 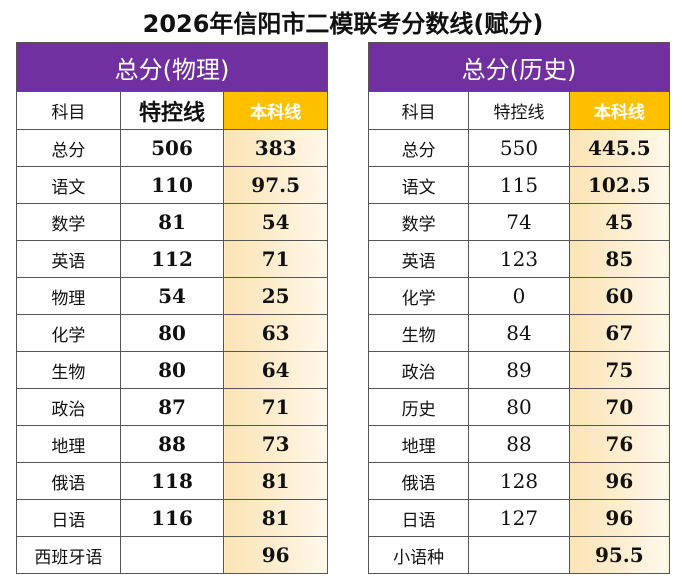 I want to click on cell: 85, so click(x=619, y=259).